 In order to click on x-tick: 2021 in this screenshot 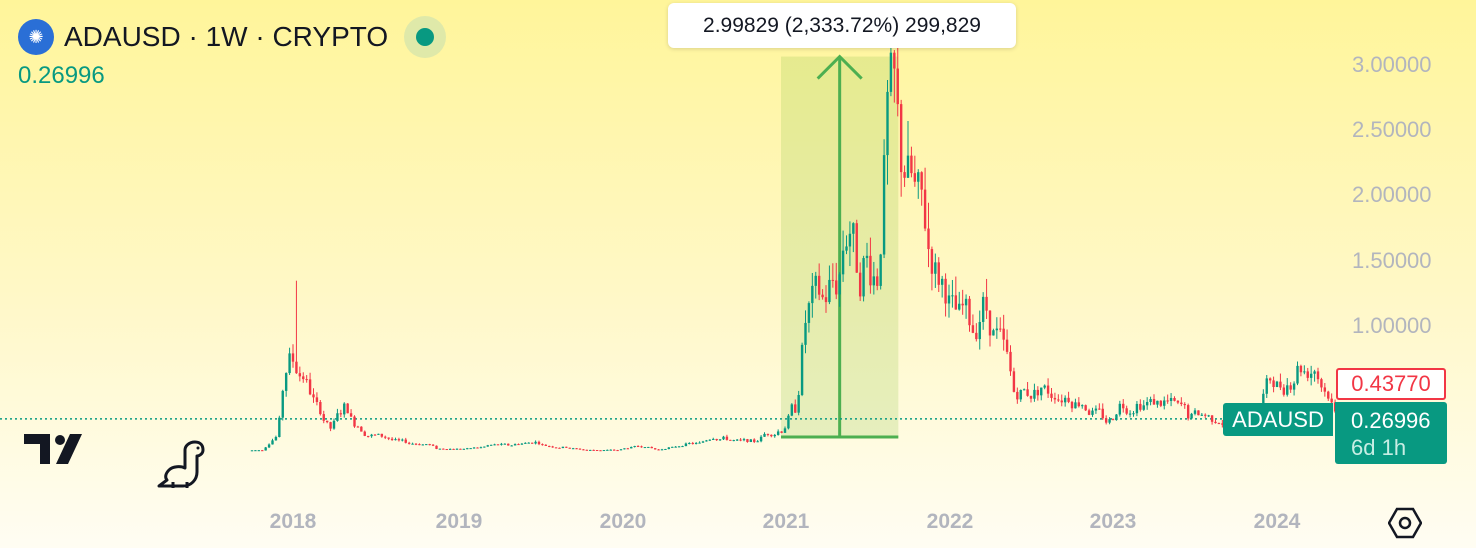, I will do `click(786, 521)`.